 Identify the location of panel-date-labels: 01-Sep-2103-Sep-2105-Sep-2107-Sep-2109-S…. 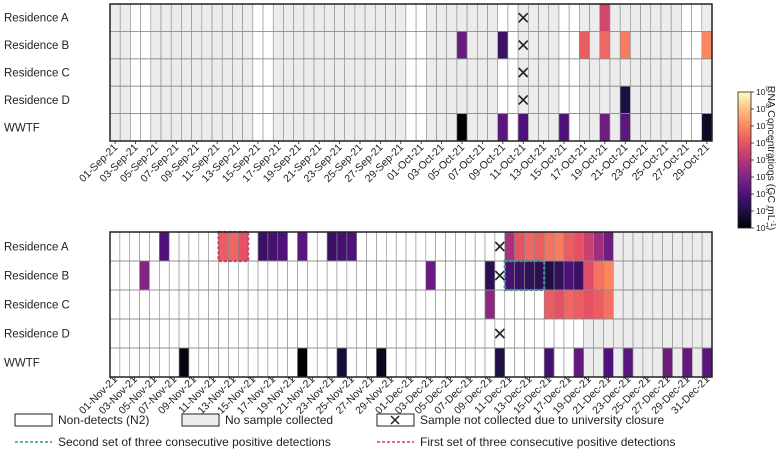
(394, 163).